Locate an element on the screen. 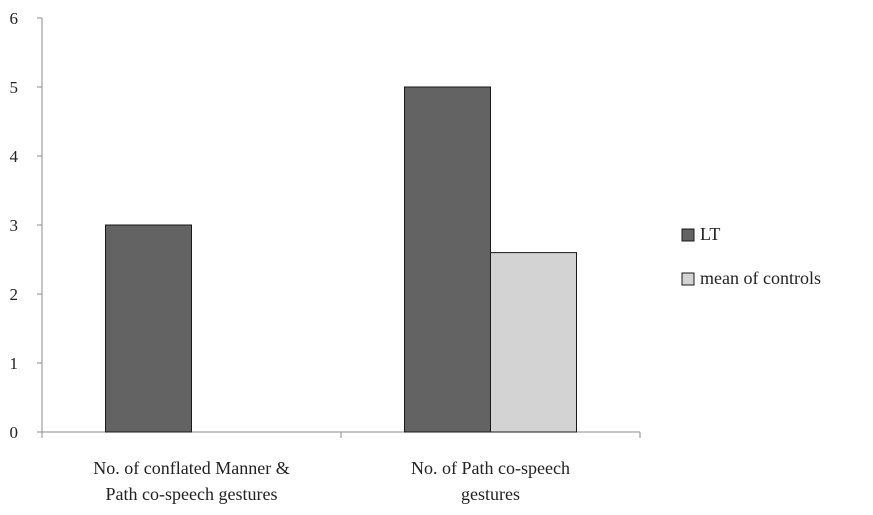 The image size is (873, 515). legend: LT mean of controls is located at coordinates (751, 256).